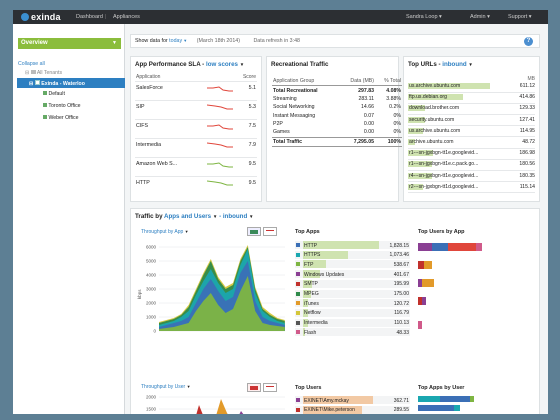 The height and width of the screenshot is (420, 560). Describe the element at coordinates (188, 216) in the screenshot. I see `traffic-mode-dropdown: Apps and Users` at that location.